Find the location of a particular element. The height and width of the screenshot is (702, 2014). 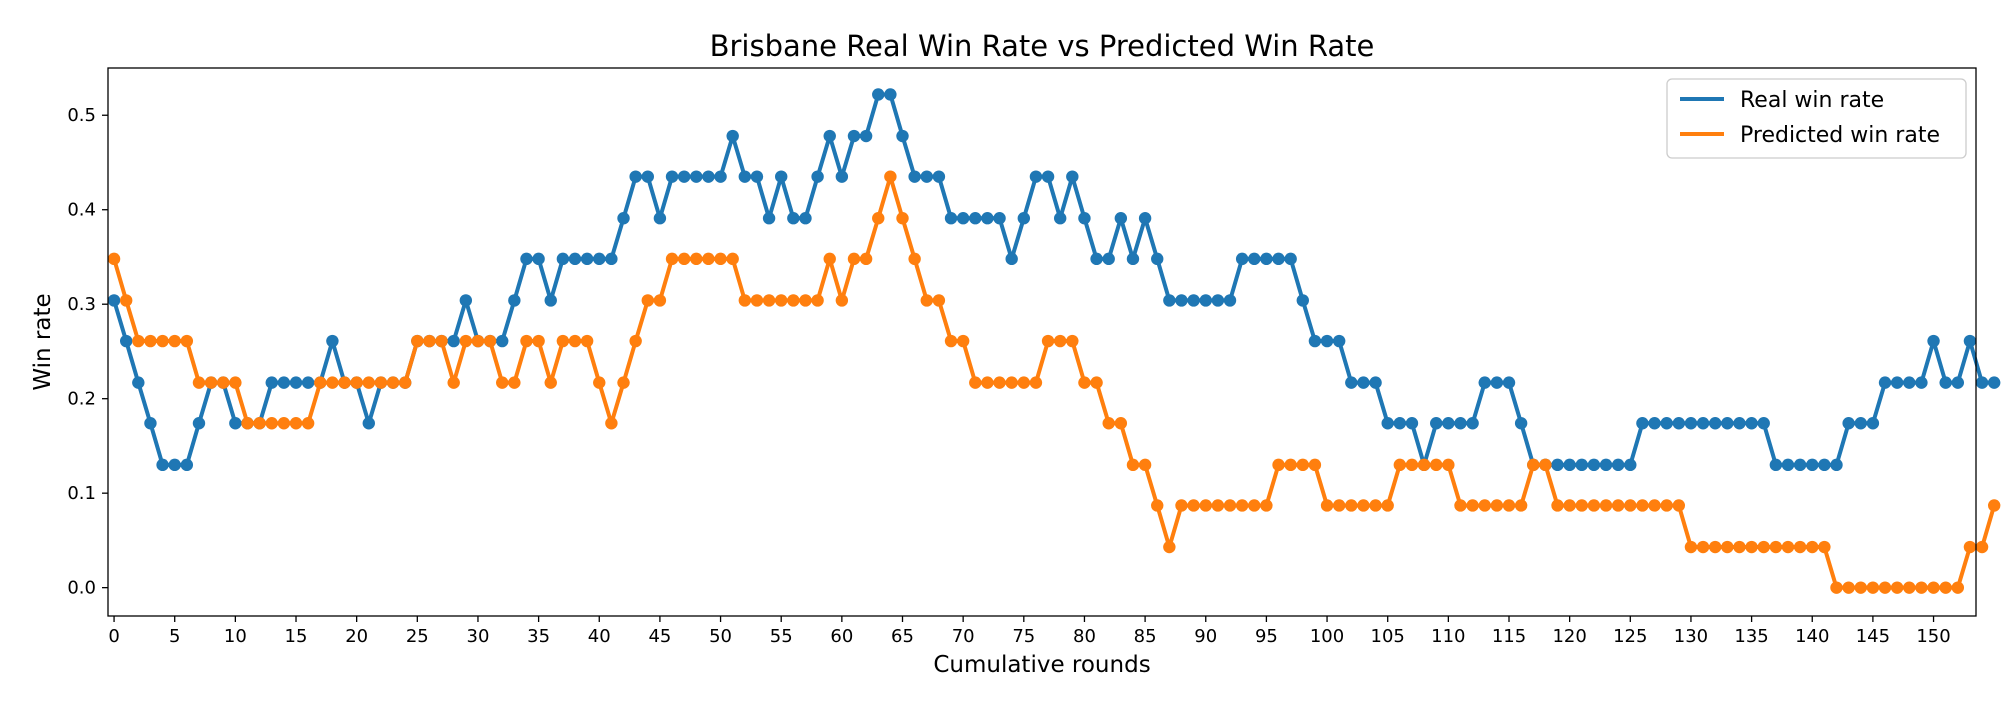

x-tick-label: 75 is located at coordinates (1023, 636).